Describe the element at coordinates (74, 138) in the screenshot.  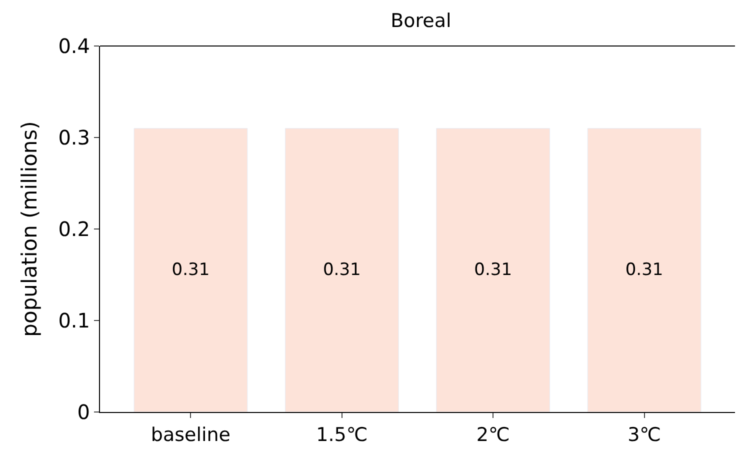
I see `y-tick-label: 0.3` at that location.